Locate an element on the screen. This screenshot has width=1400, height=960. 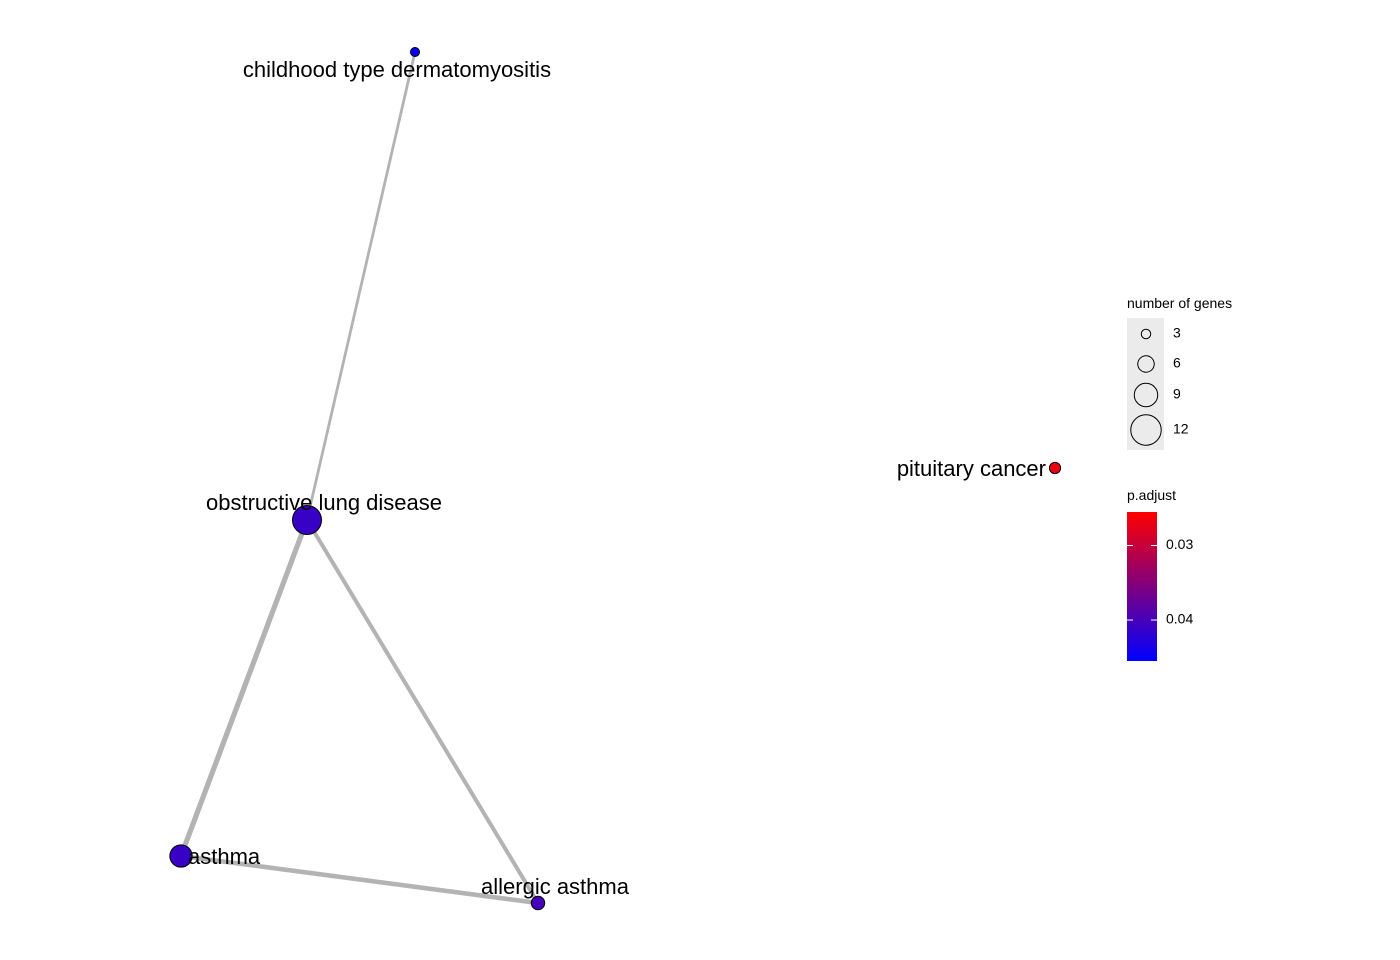
size-legend: number of genes 3 6 9 12 is located at coordinates (1179, 372).